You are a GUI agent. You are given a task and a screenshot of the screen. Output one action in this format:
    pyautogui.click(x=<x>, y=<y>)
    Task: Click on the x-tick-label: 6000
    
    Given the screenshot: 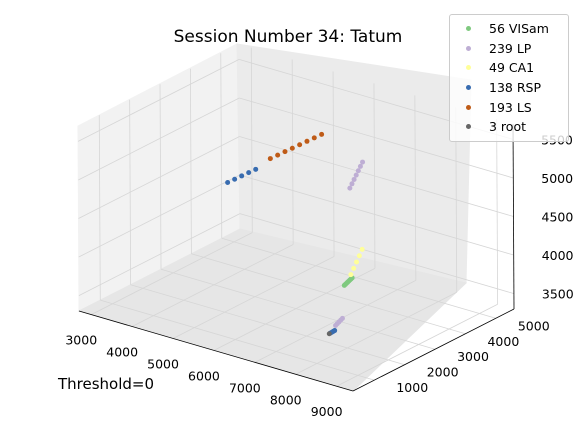 What is the action you would take?
    pyautogui.click(x=204, y=375)
    